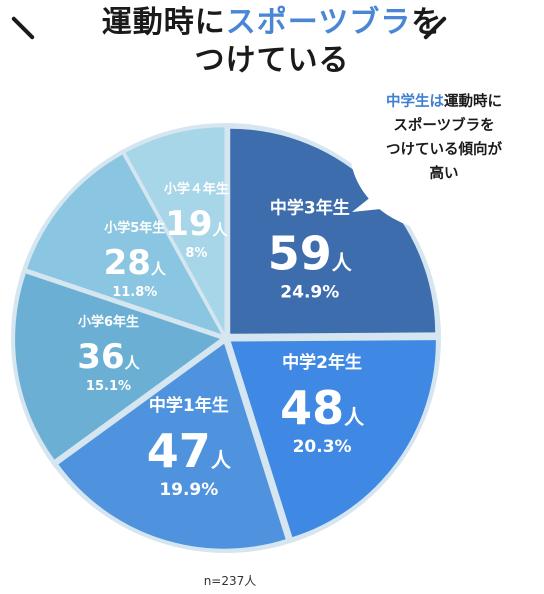 The width and height of the screenshot is (544, 594). What do you see at coordinates (134, 292) in the screenshot?
I see `slice-percent-label: 11.8%` at bounding box center [134, 292].